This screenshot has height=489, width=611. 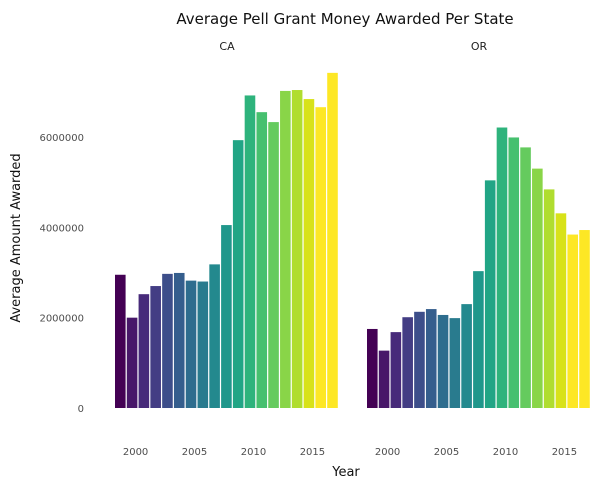 I want to click on x-axis-label: Year, so click(x=345, y=472).